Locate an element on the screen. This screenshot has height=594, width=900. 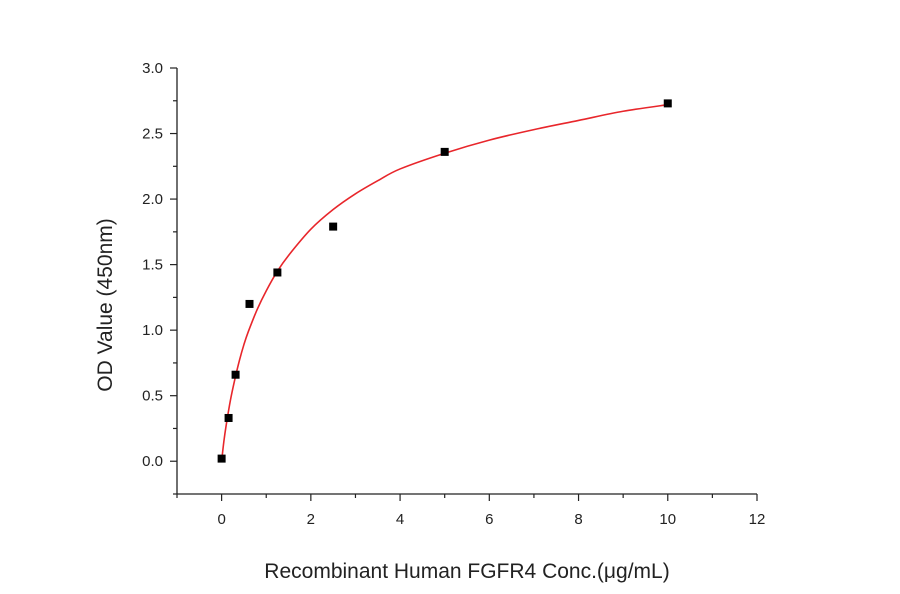
y-tick-label: 0.0 is located at coordinates (152, 461).